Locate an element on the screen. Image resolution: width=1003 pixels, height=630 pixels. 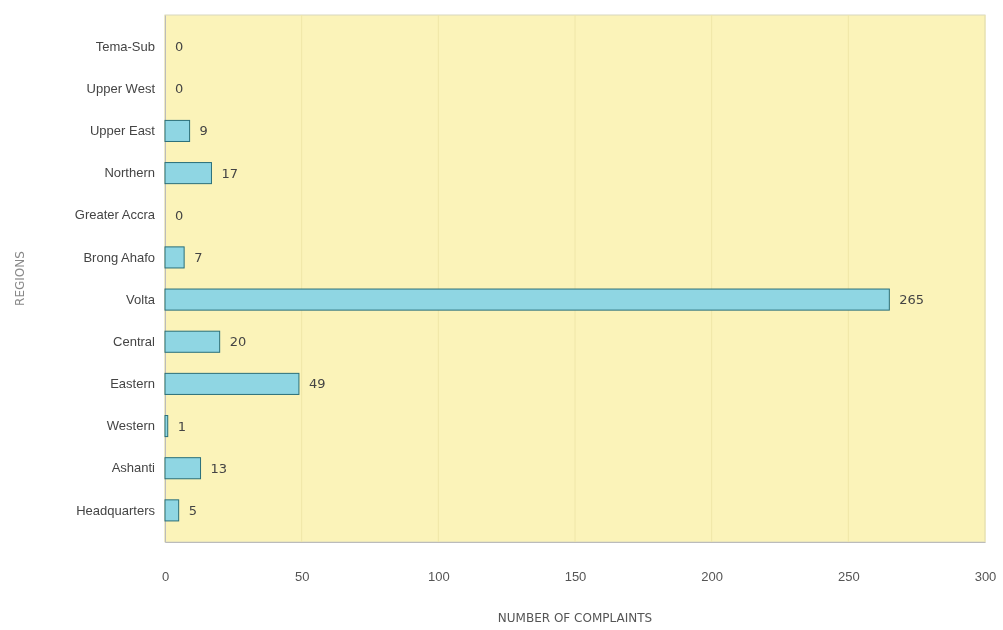
y-tick-label: Northern is located at coordinates (129, 173).